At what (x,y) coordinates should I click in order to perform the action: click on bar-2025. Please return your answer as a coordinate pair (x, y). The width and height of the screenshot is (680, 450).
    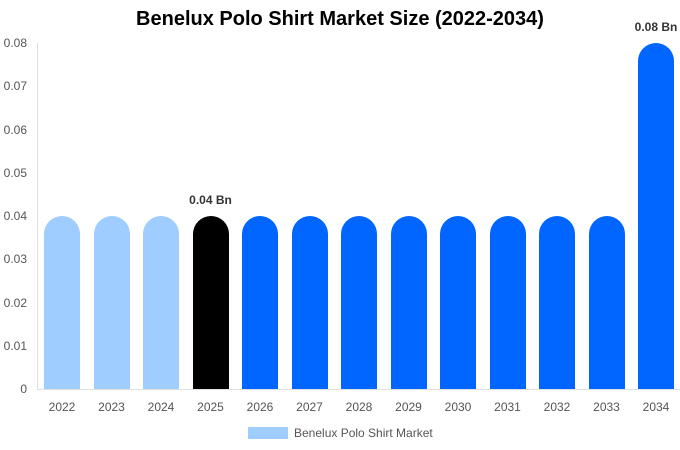
    Looking at the image, I should click on (210, 302).